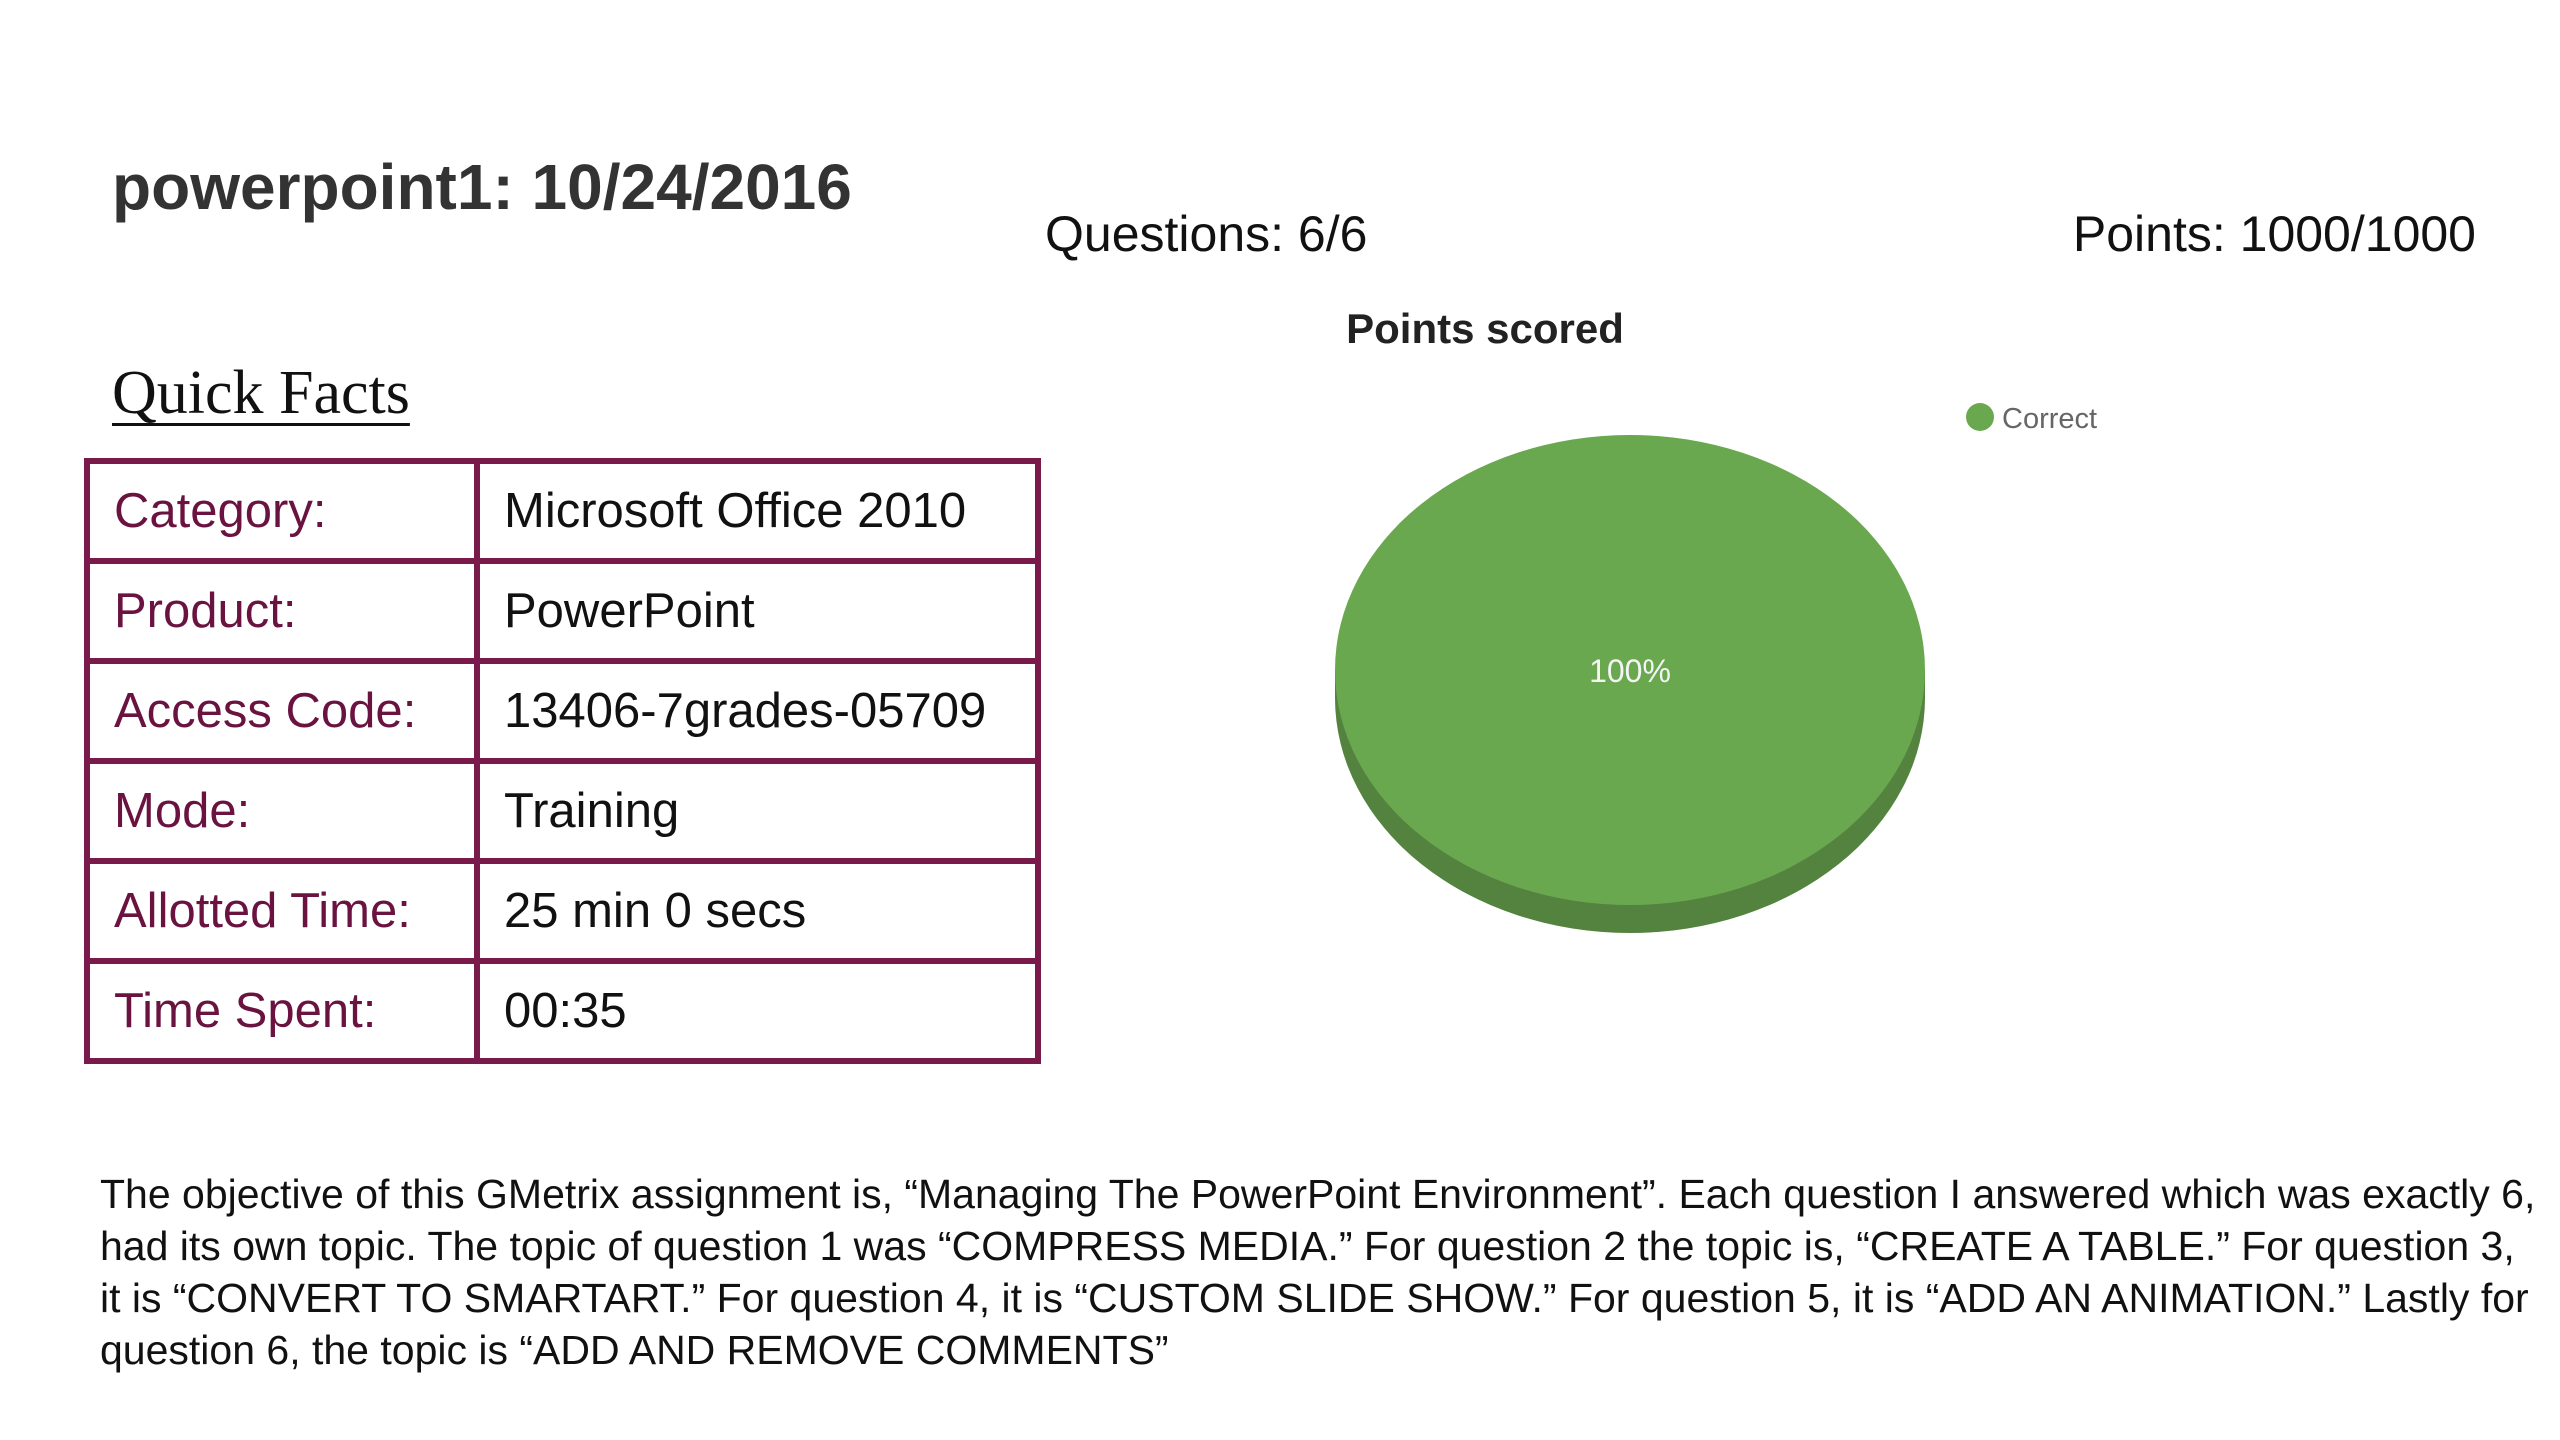  I want to click on allotted-time-value: 25 min 0 secs, so click(757, 911).